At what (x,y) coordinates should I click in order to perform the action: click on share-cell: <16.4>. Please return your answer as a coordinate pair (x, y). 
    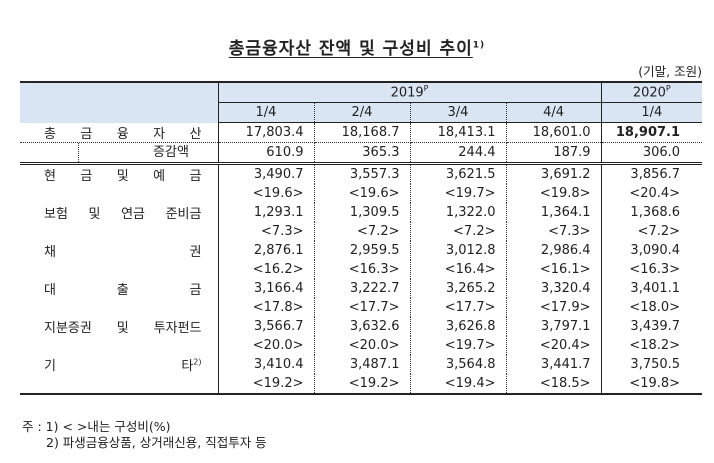
    Looking at the image, I should click on (458, 269).